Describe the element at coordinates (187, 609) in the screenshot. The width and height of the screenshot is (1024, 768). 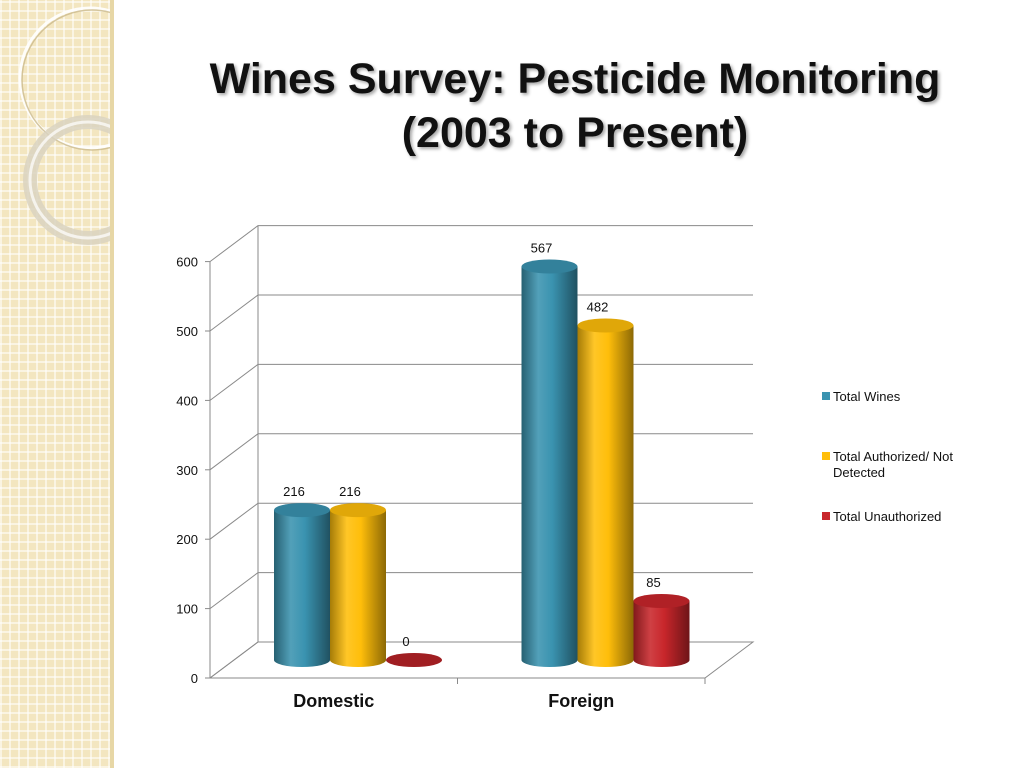
I see `y-tick-label: 100` at that location.